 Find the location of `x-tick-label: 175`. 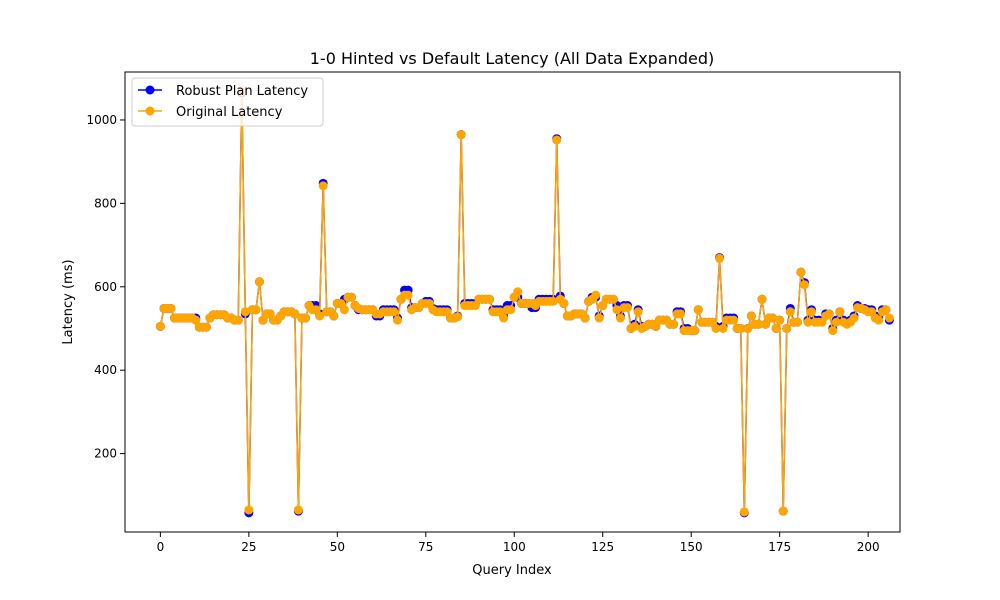

x-tick-label: 175 is located at coordinates (779, 547).